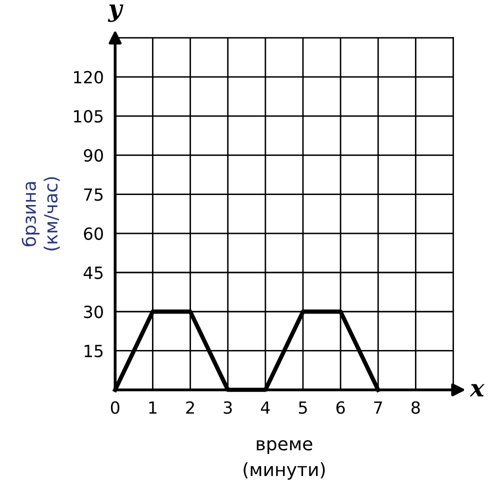 Image resolution: width=490 pixels, height=491 pixels. What do you see at coordinates (88, 77) in the screenshot?
I see `y-tick-label: 120` at bounding box center [88, 77].